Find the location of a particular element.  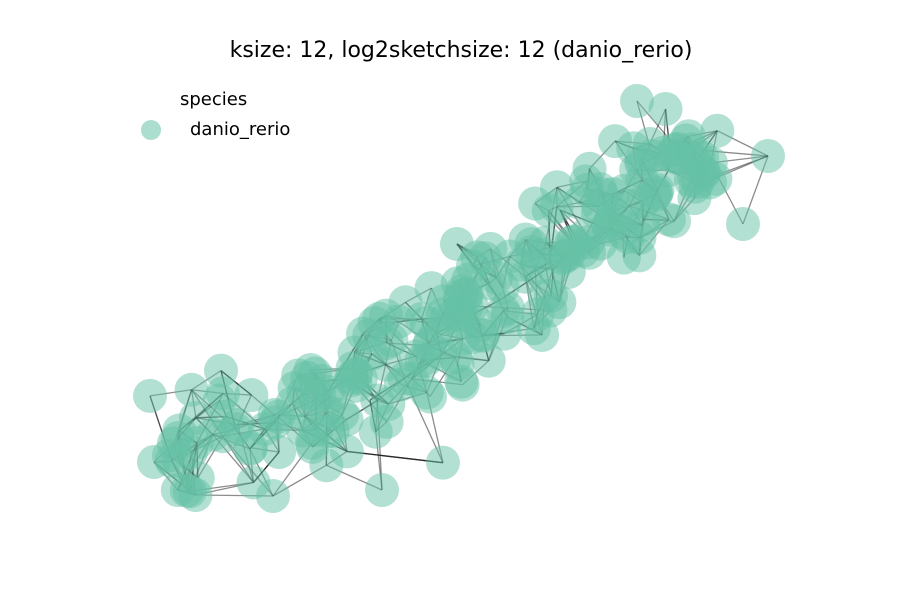

legend-label: danio_rerio is located at coordinates (240, 129).